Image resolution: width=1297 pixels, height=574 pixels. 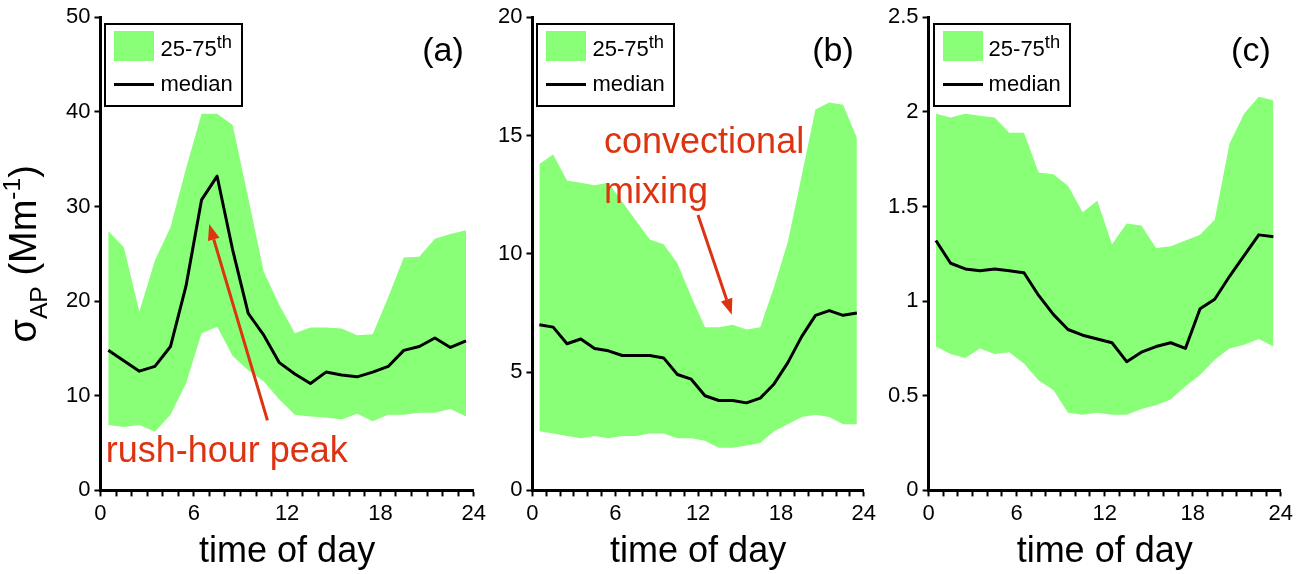 I want to click on y-tick-label: 40, so click(x=78, y=110).